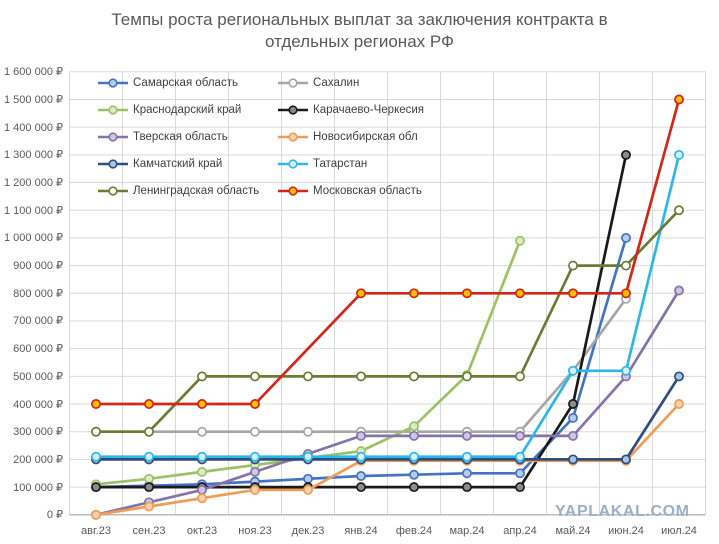 Image resolution: width=719 pixels, height=544 pixels. Describe the element at coordinates (33, 72) in the screenshot. I see `y-tick-label: 1 600 000 ₽` at that location.